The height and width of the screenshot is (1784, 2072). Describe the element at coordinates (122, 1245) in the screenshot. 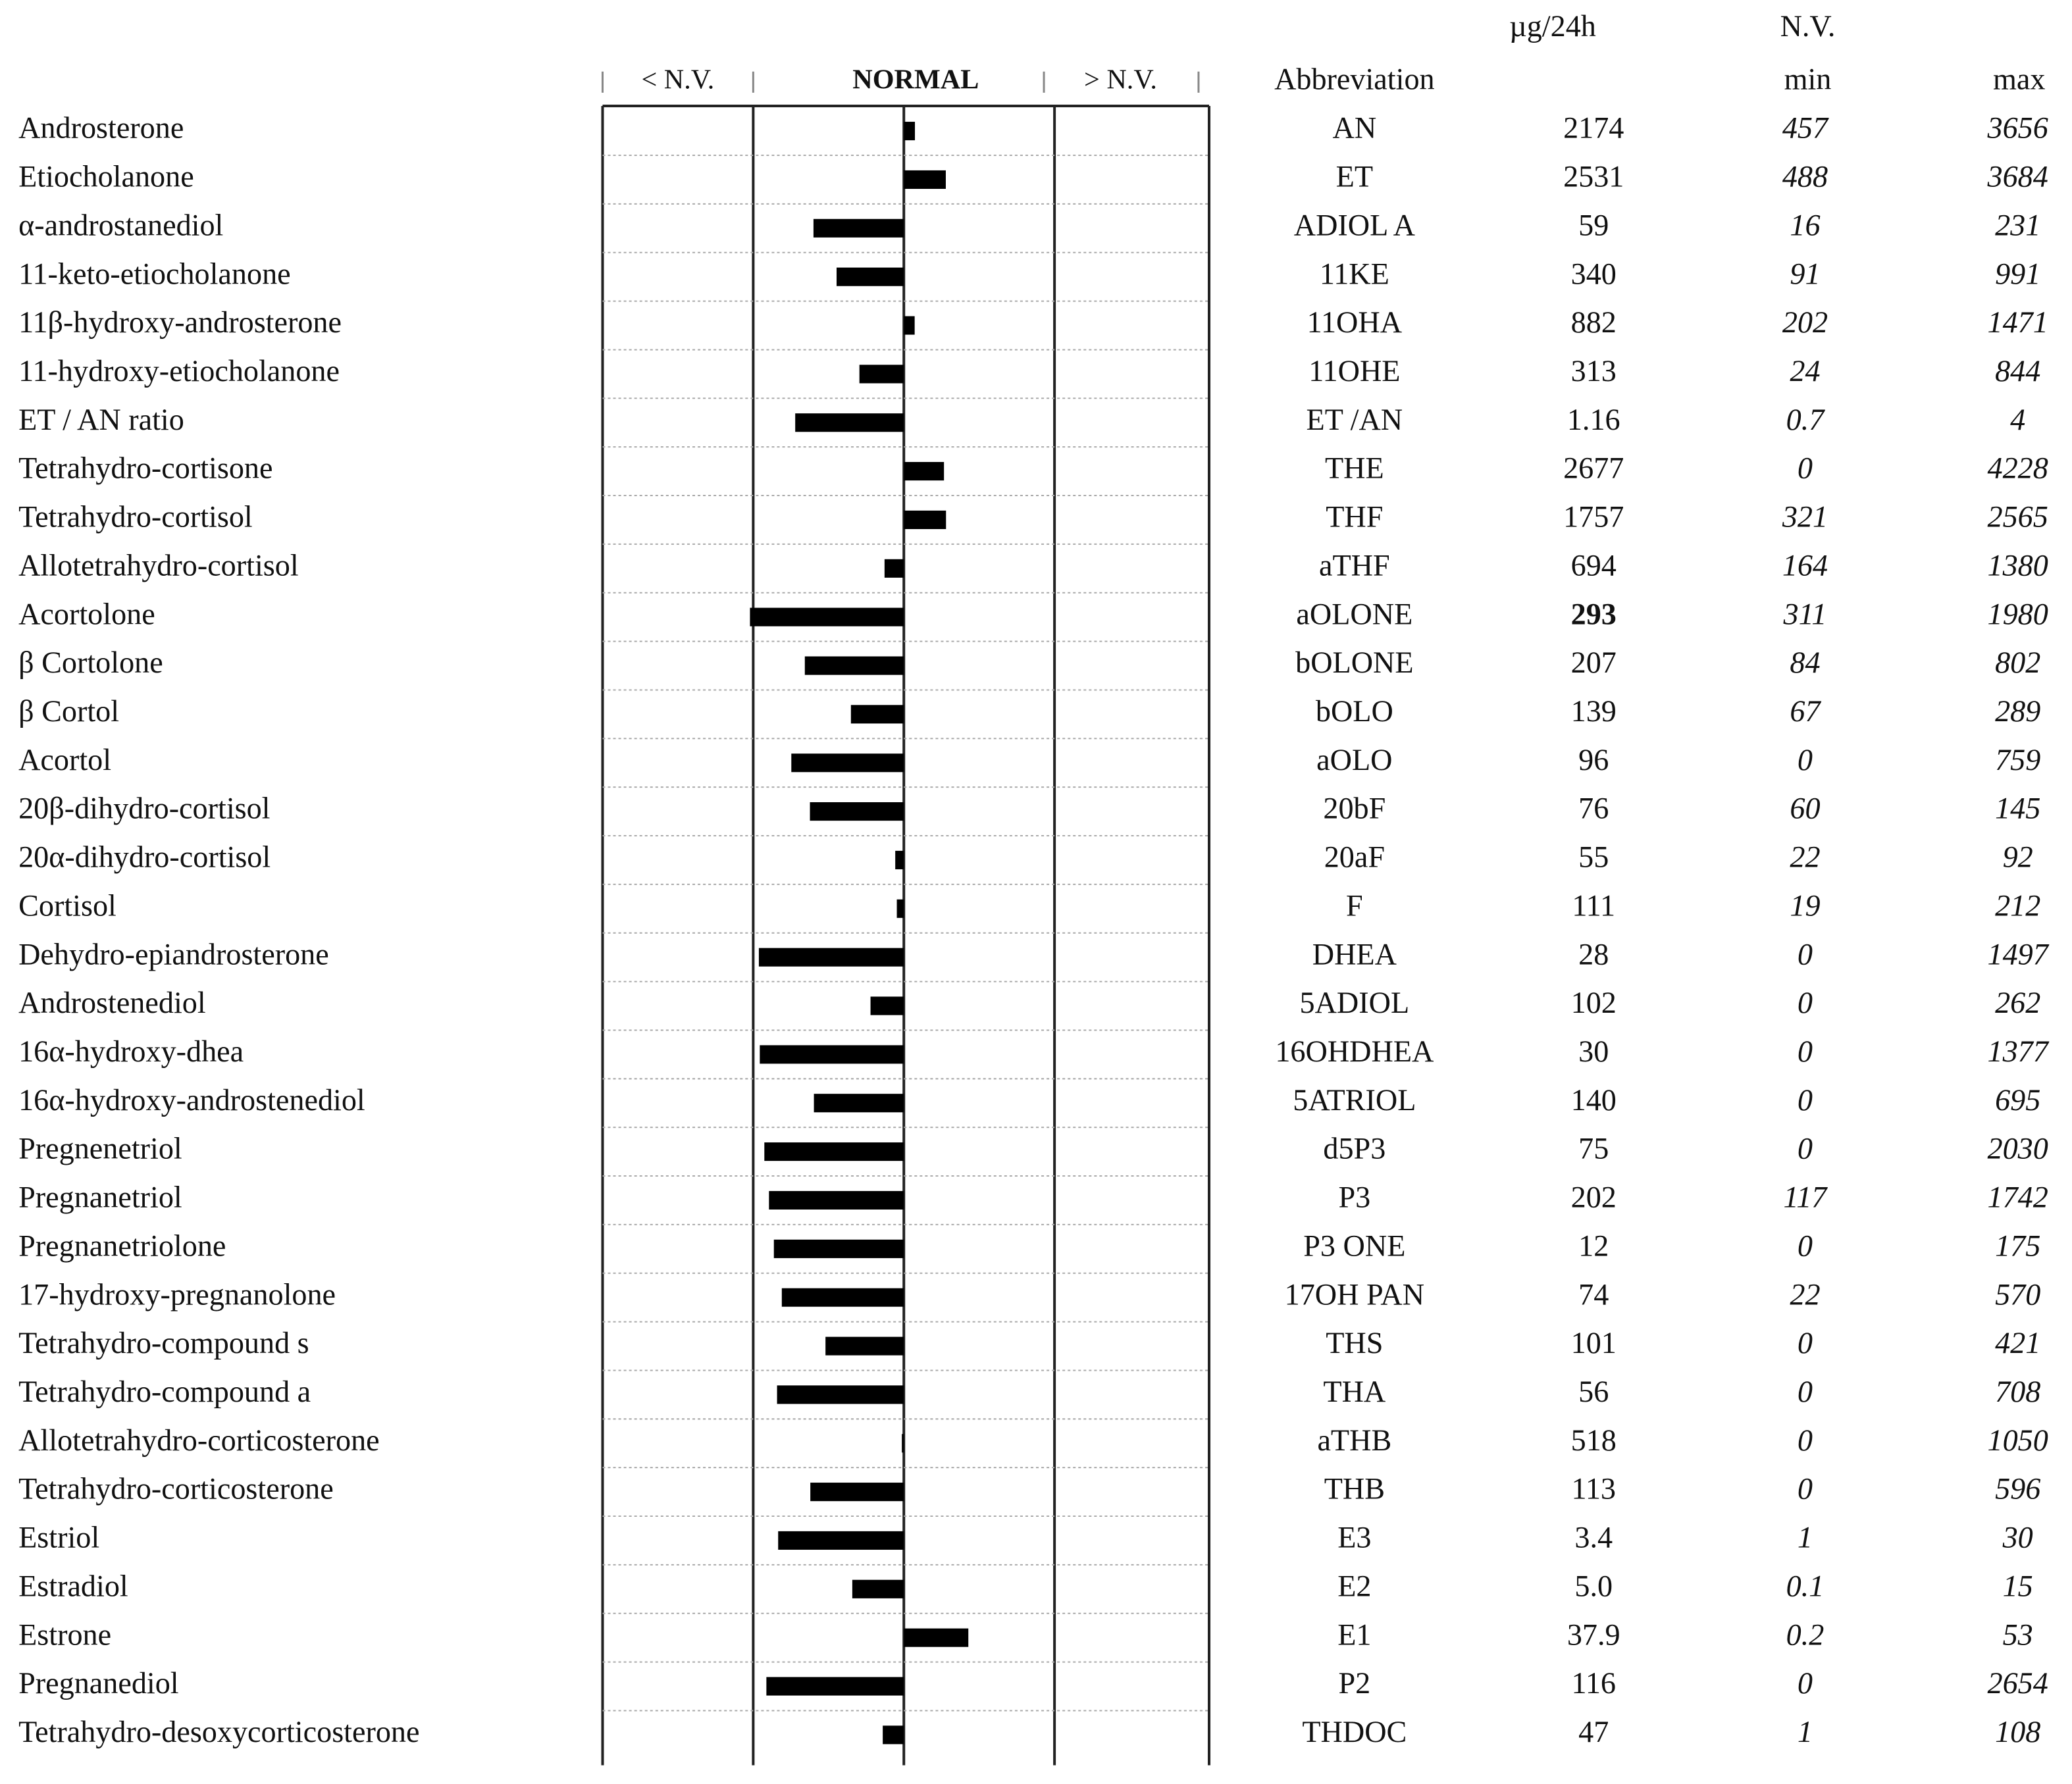

I see `analyte-name: Pregnanetriolone` at that location.